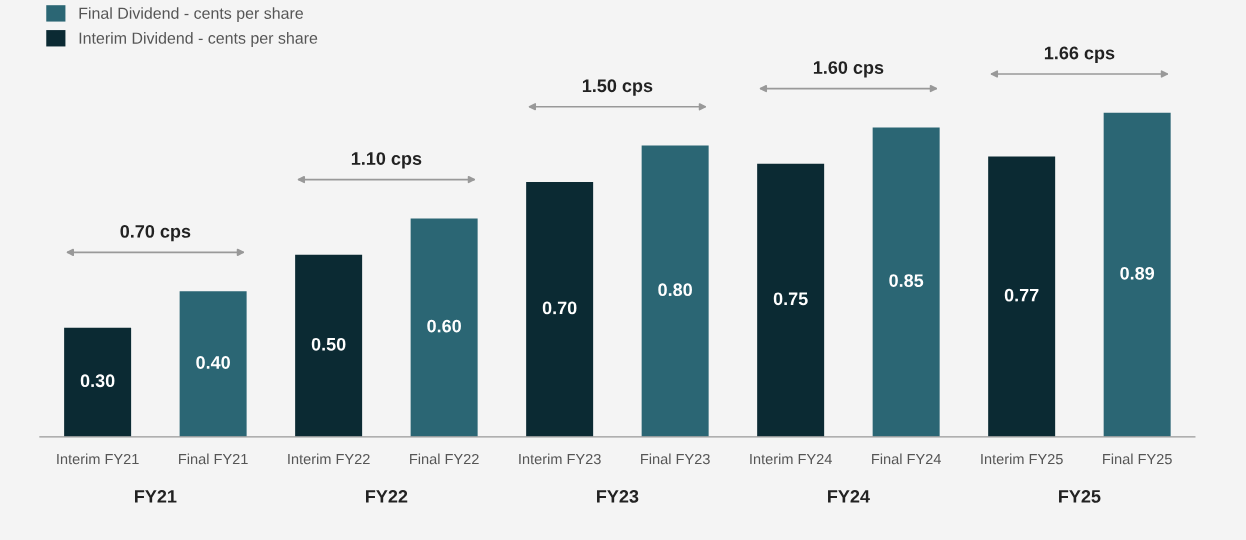  I want to click on annotation: 0.70 cps, so click(155, 233).